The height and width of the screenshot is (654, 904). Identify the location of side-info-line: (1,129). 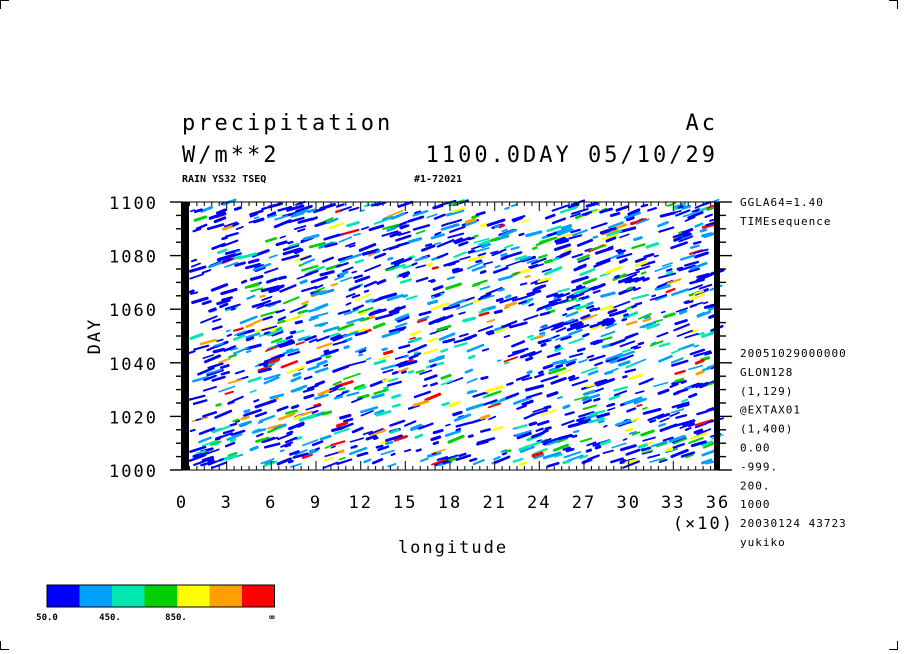
(766, 391).